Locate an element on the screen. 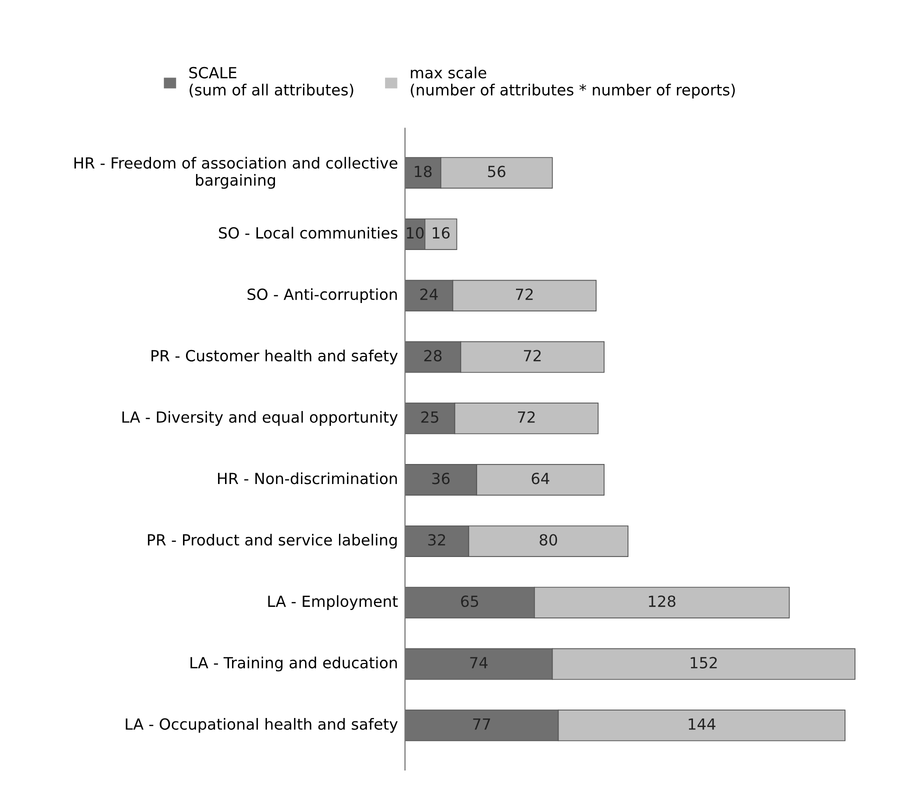 The width and height of the screenshot is (900, 802). data-label: 28 is located at coordinates (433, 356).